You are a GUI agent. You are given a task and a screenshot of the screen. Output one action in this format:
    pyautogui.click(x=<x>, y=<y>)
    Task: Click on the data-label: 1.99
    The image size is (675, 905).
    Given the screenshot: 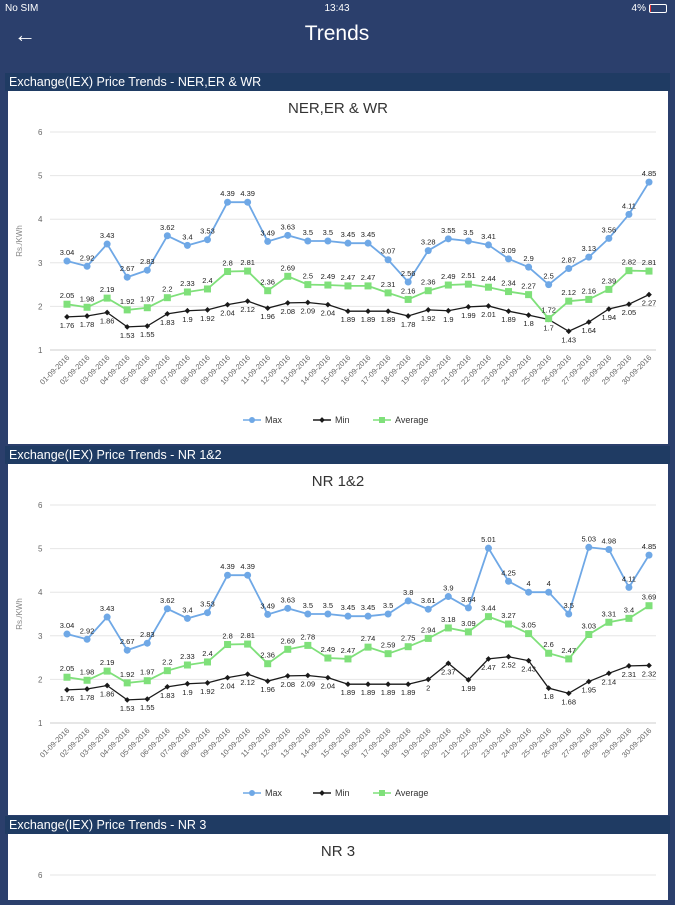 What is the action you would take?
    pyautogui.click(x=468, y=688)
    